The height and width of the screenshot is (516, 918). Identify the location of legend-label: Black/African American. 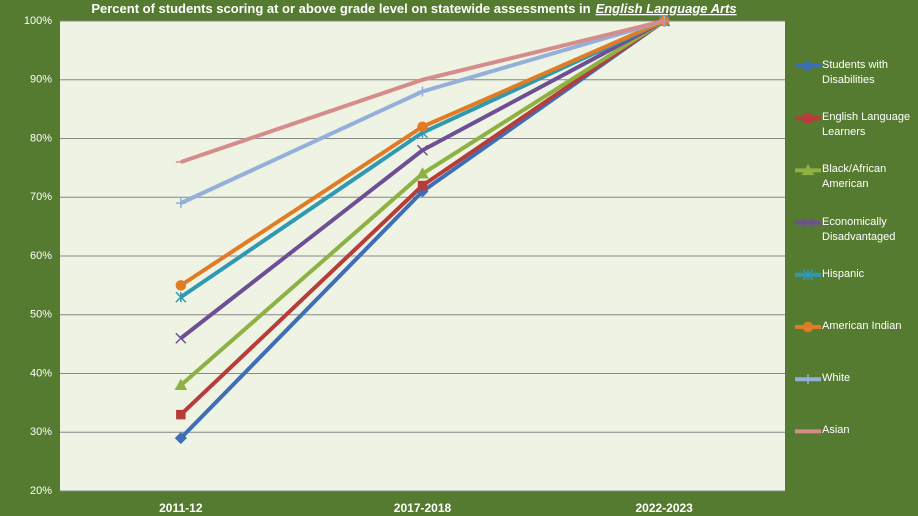
(854, 177).